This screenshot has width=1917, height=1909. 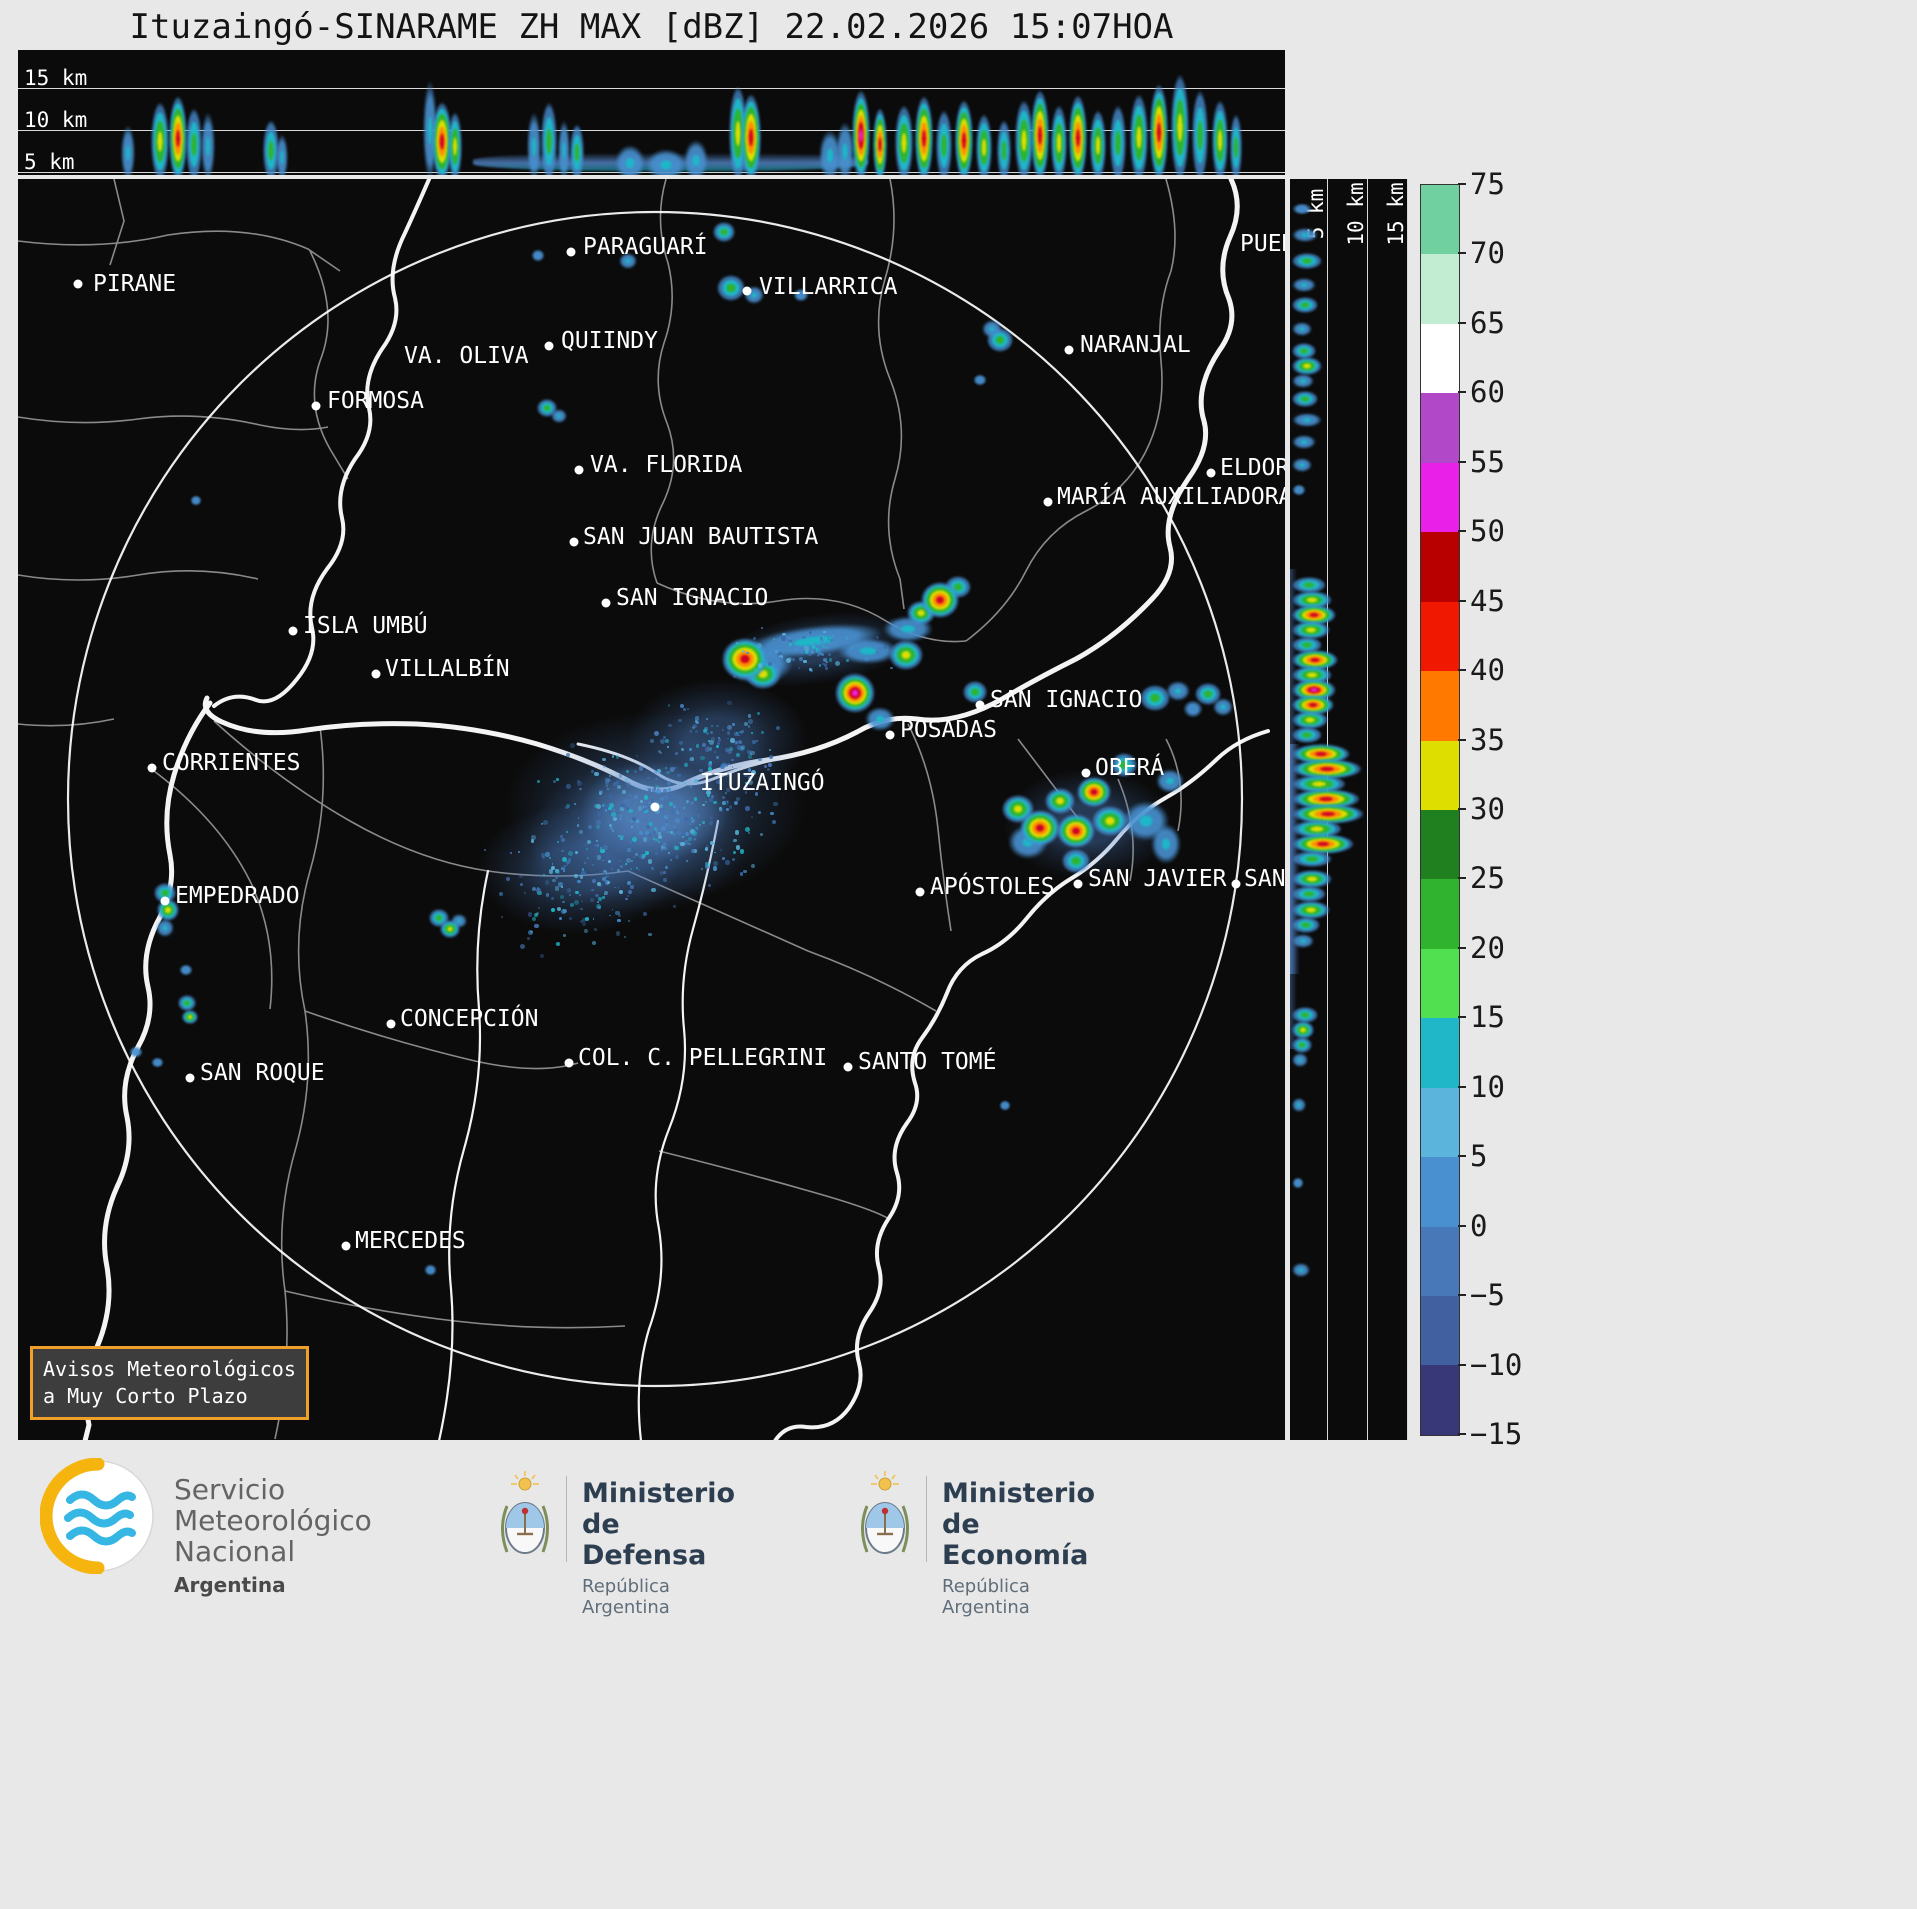 I want to click on altitude-label-15km: 15 km, so click(x=56, y=78).